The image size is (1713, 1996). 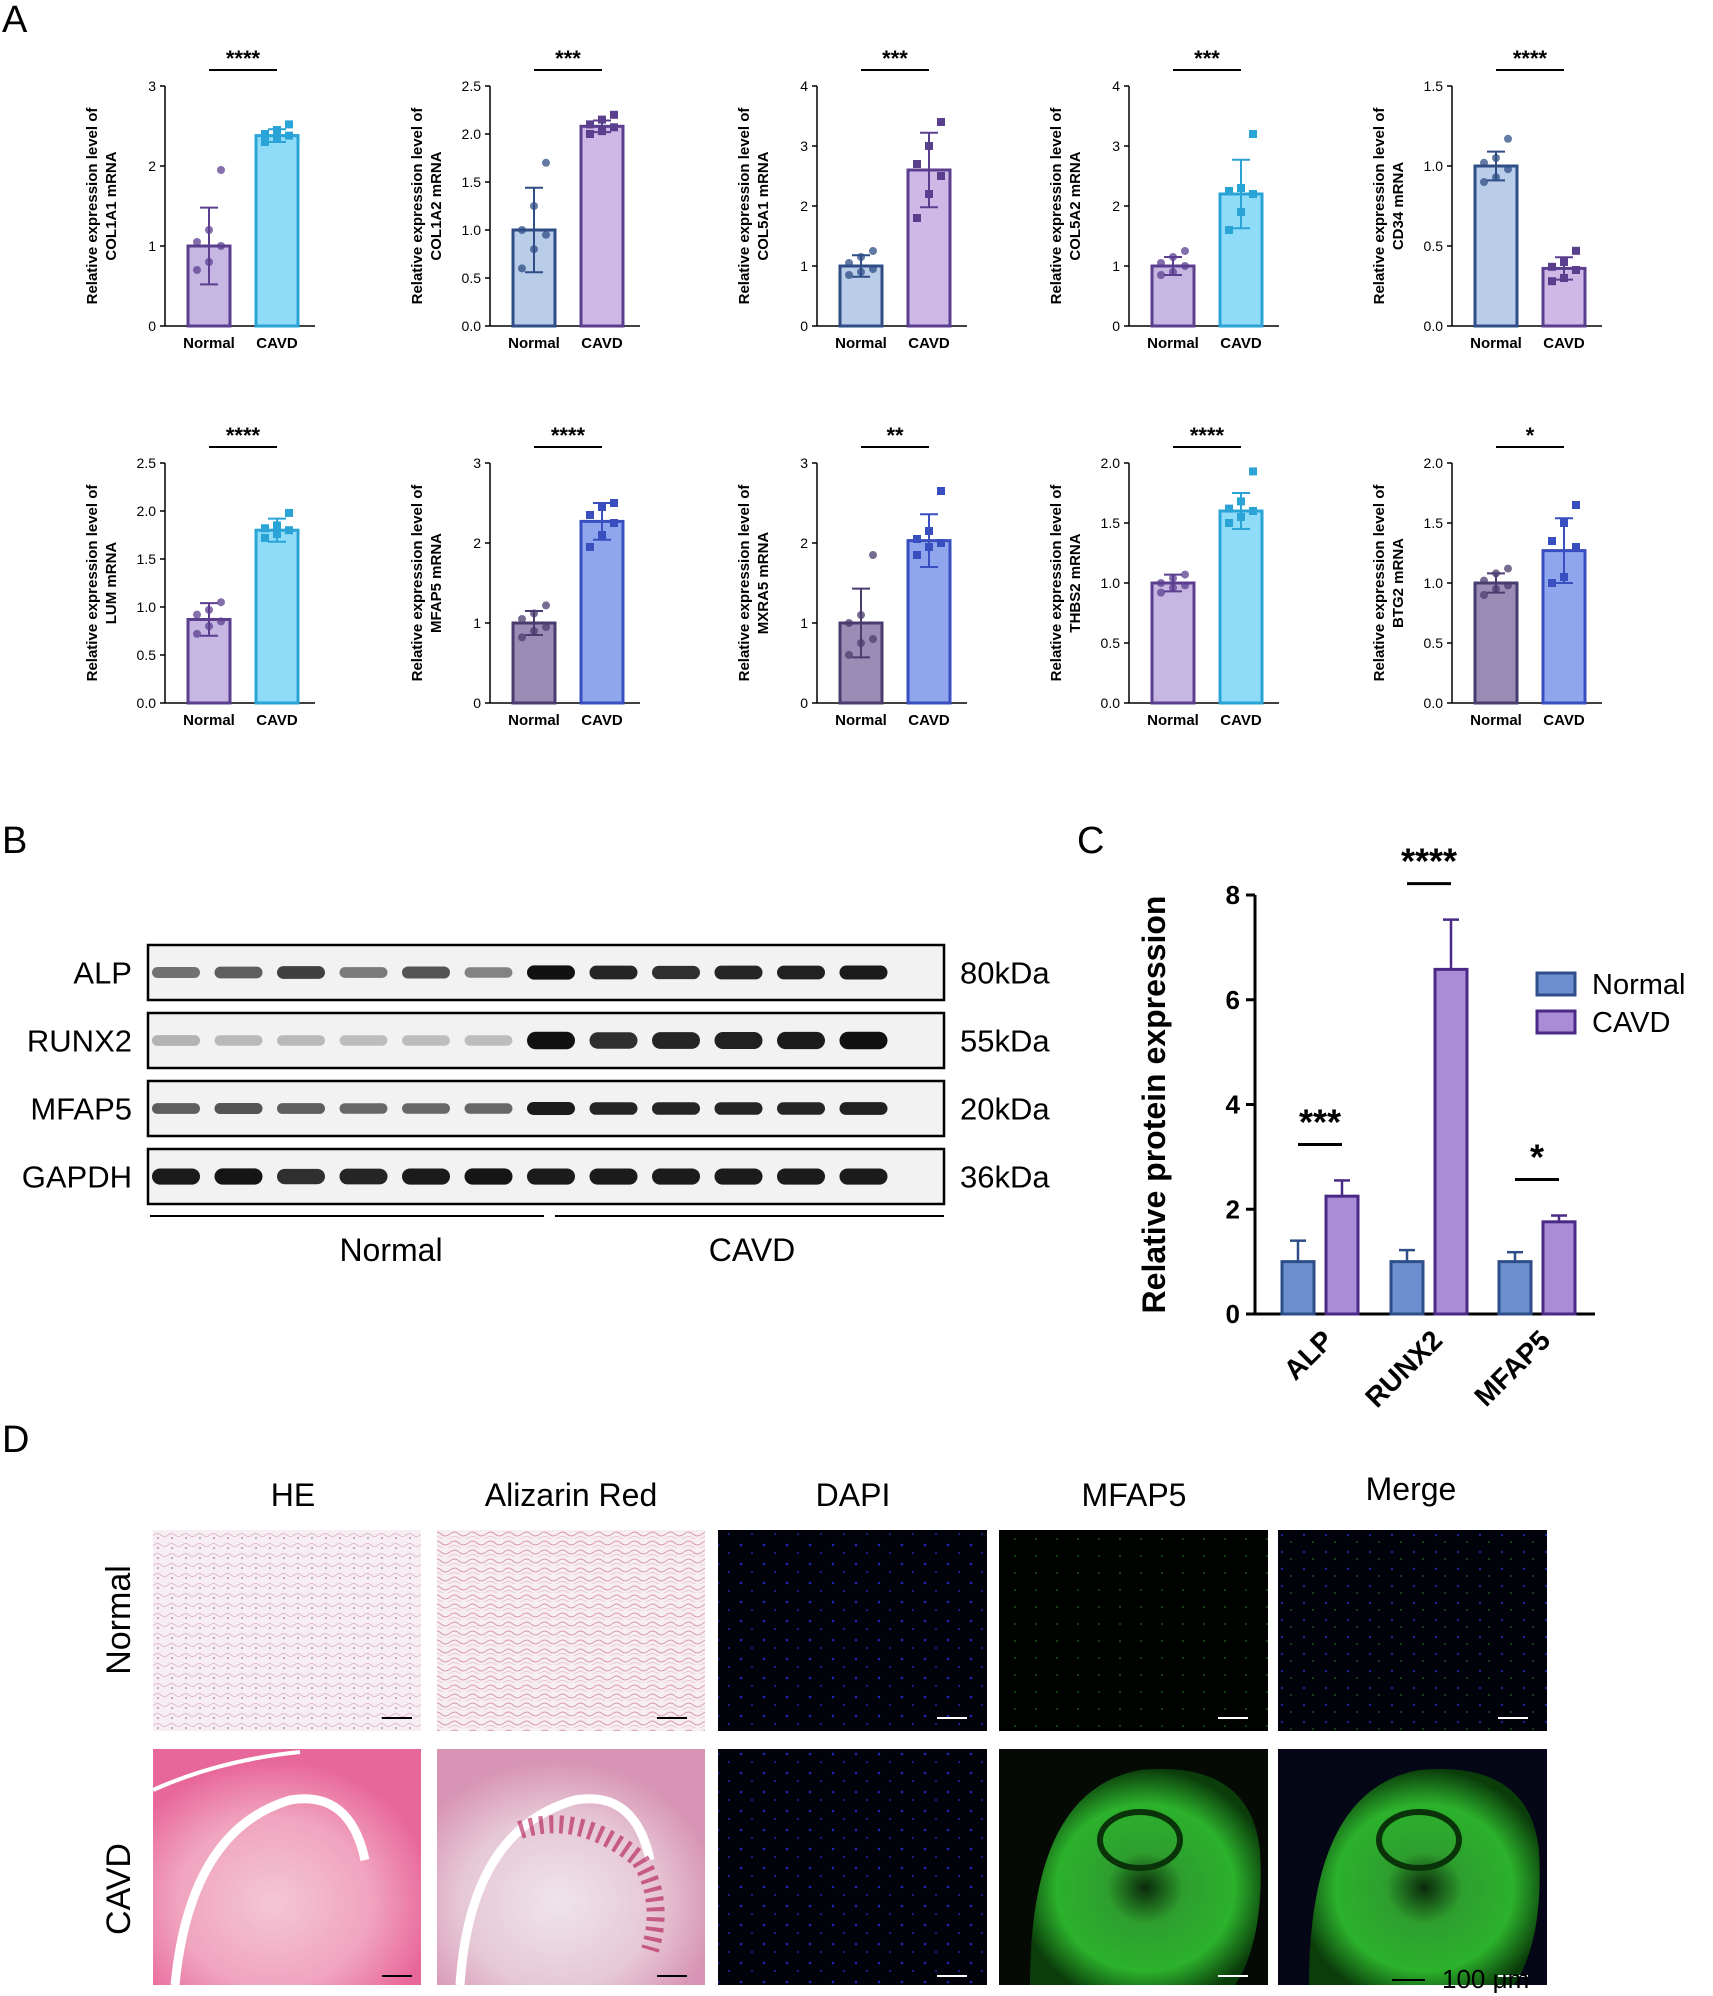 What do you see at coordinates (1451, 1141) in the screenshot?
I see `bar-cavd-runx2` at bounding box center [1451, 1141].